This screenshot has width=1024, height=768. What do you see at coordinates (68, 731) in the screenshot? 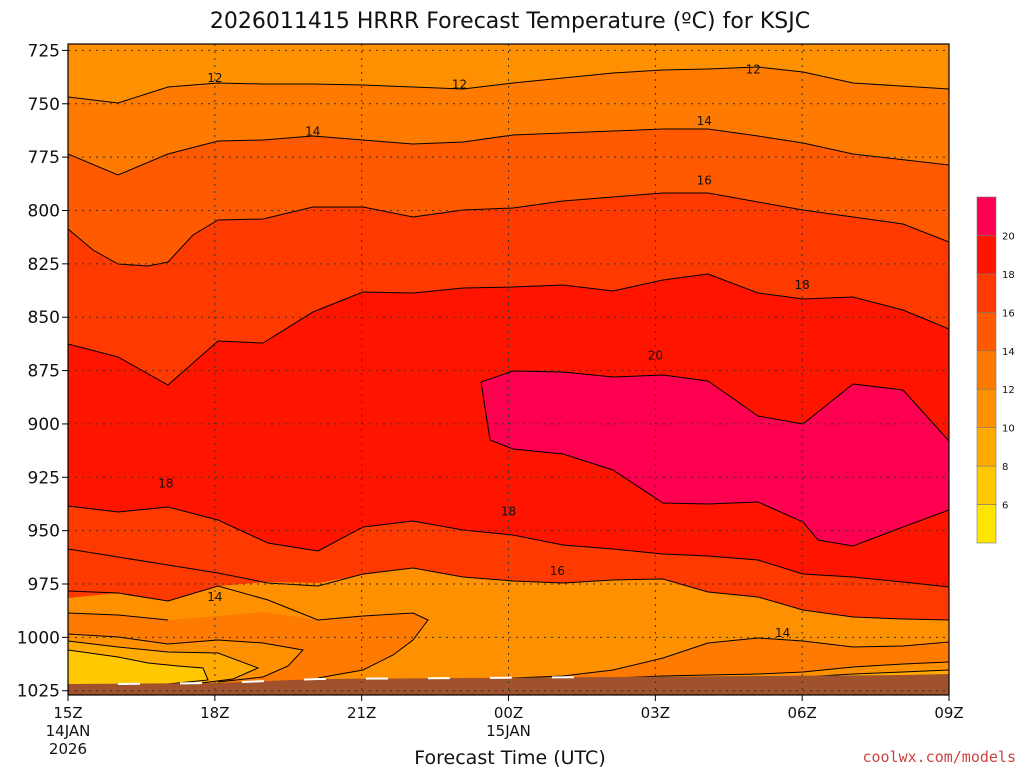
I see `x-tick-date-15Z: 14JAN` at bounding box center [68, 731].